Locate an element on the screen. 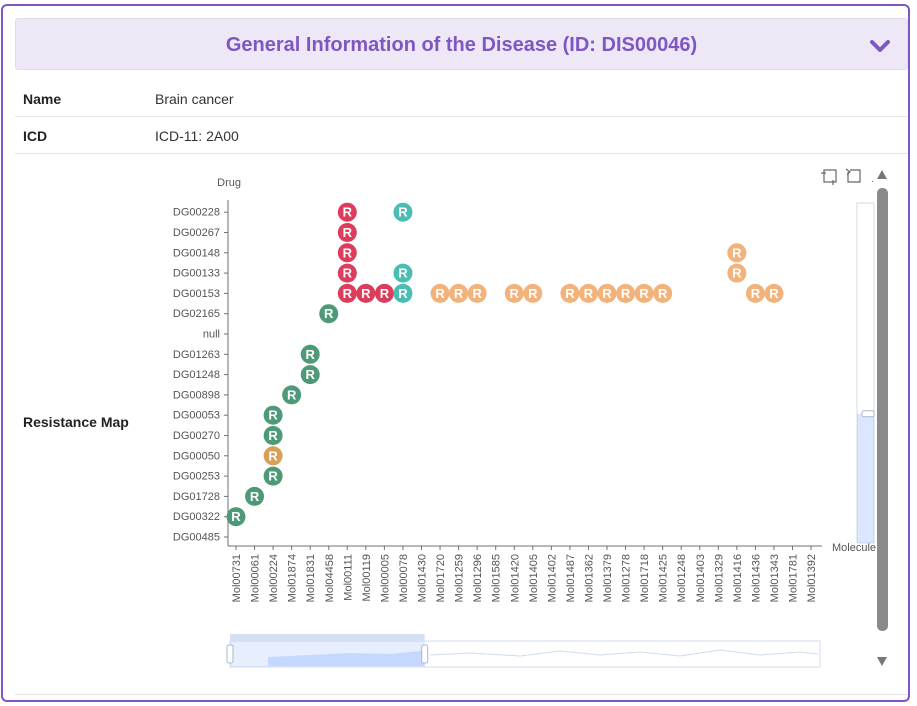 The width and height of the screenshot is (917, 706). x-datazoom-window is located at coordinates (327, 654).